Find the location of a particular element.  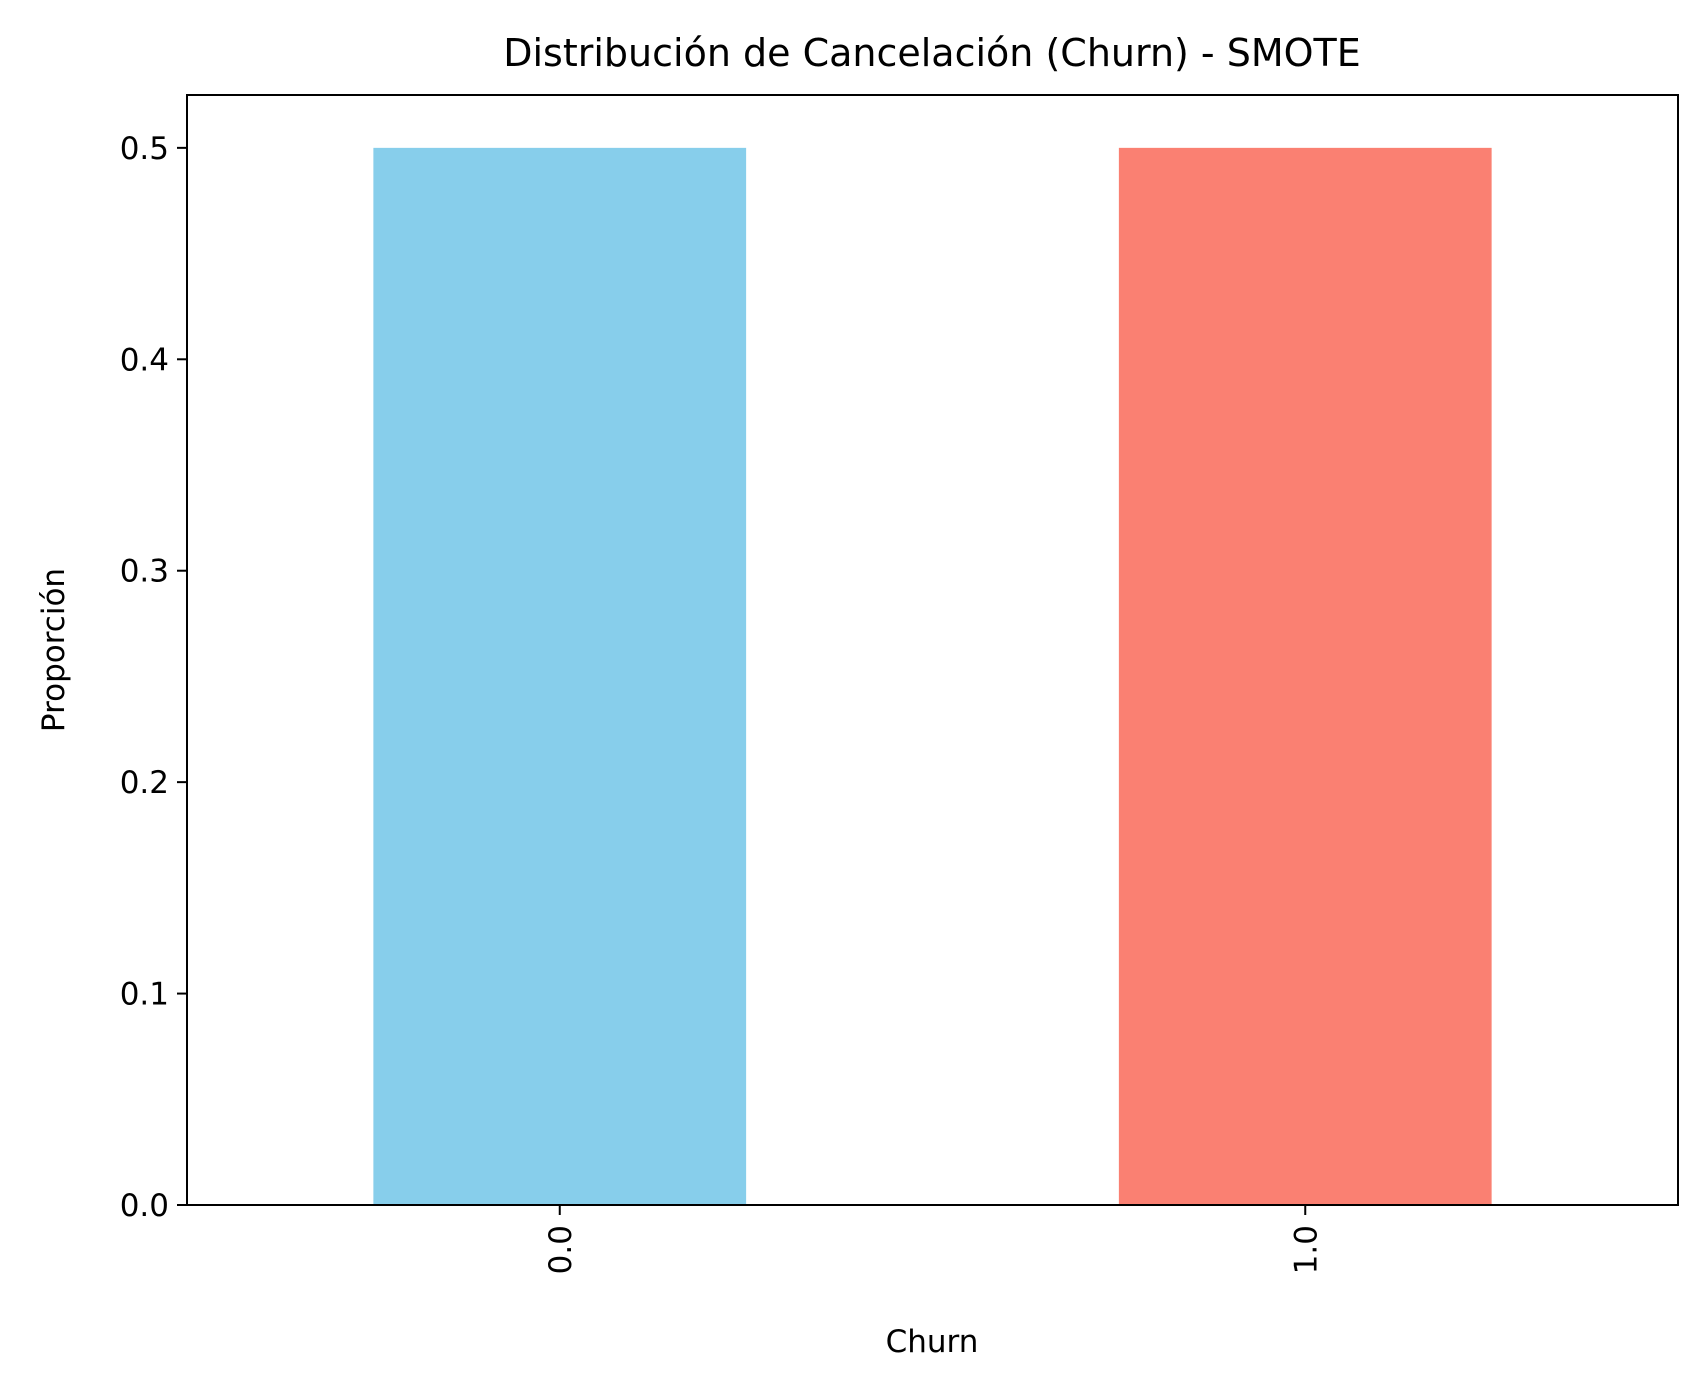

x-axis-label: Churn is located at coordinates (932, 1342).